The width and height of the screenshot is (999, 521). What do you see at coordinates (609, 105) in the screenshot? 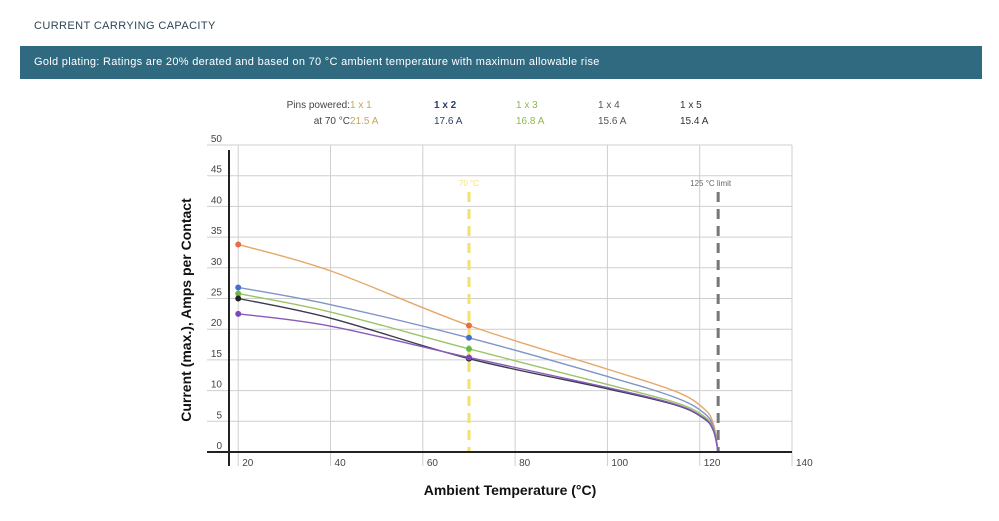
I see `legend-pins-4: 1 x 4` at bounding box center [609, 105].